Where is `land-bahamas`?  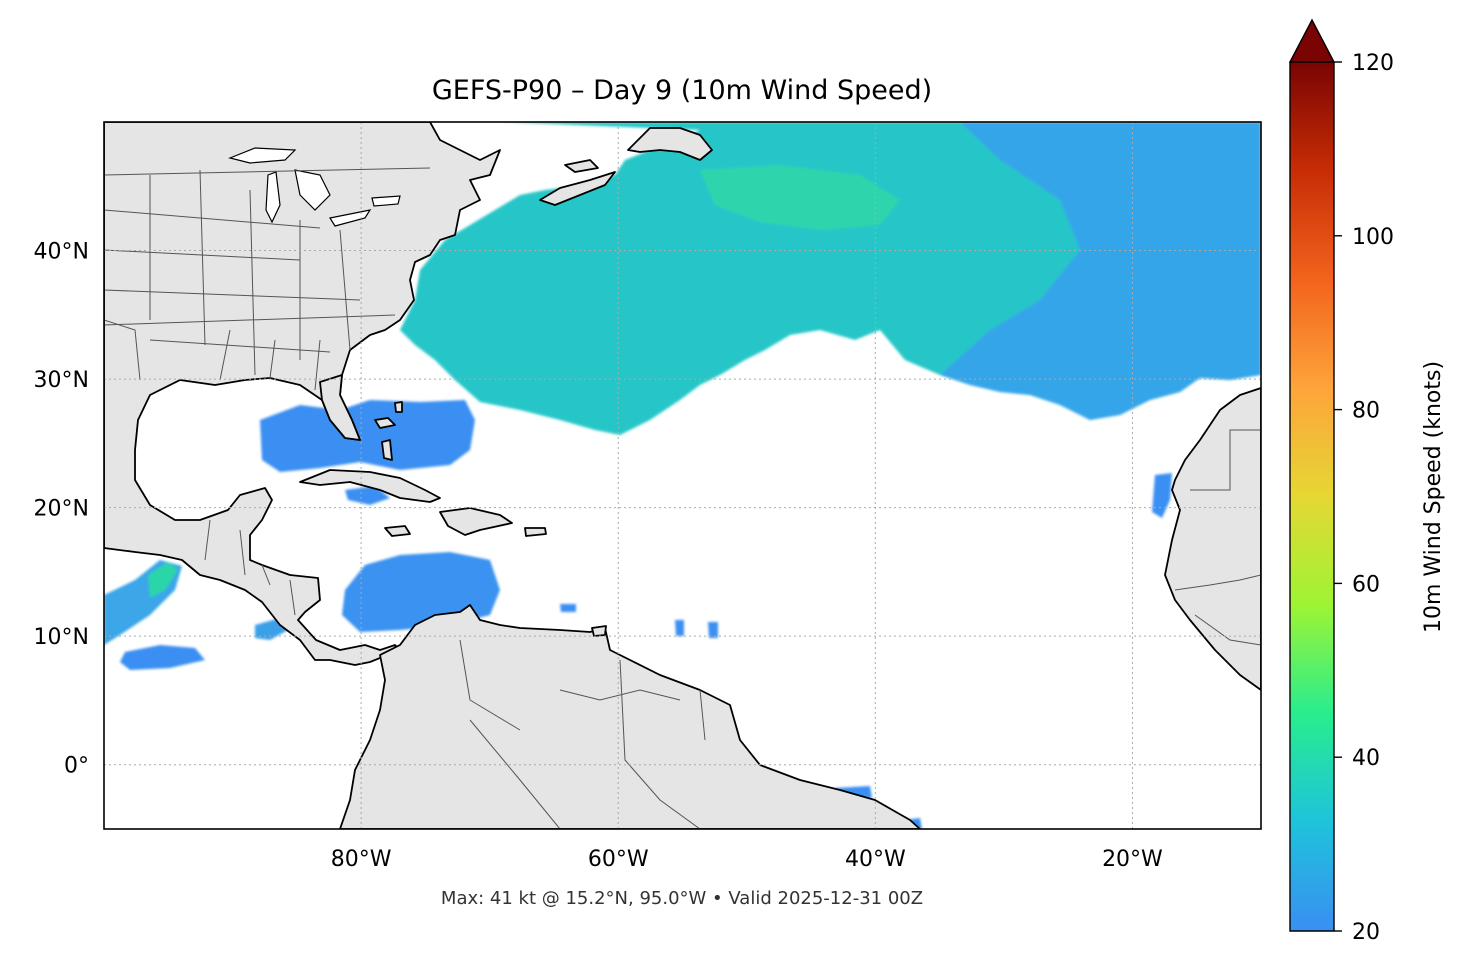 land-bahamas is located at coordinates (388, 431).